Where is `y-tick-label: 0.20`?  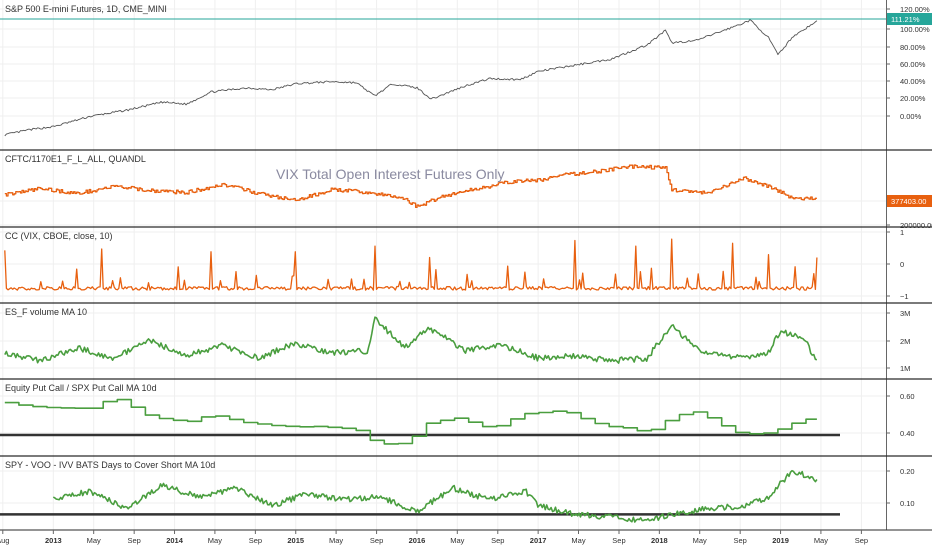
y-tick-label: 0.20 is located at coordinates (907, 471).